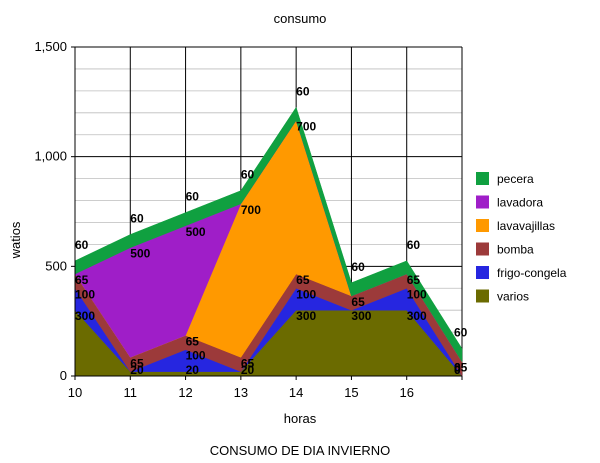 The height and width of the screenshot is (463, 600). I want to click on legend-swatch-lavavajillas, so click(482, 225).